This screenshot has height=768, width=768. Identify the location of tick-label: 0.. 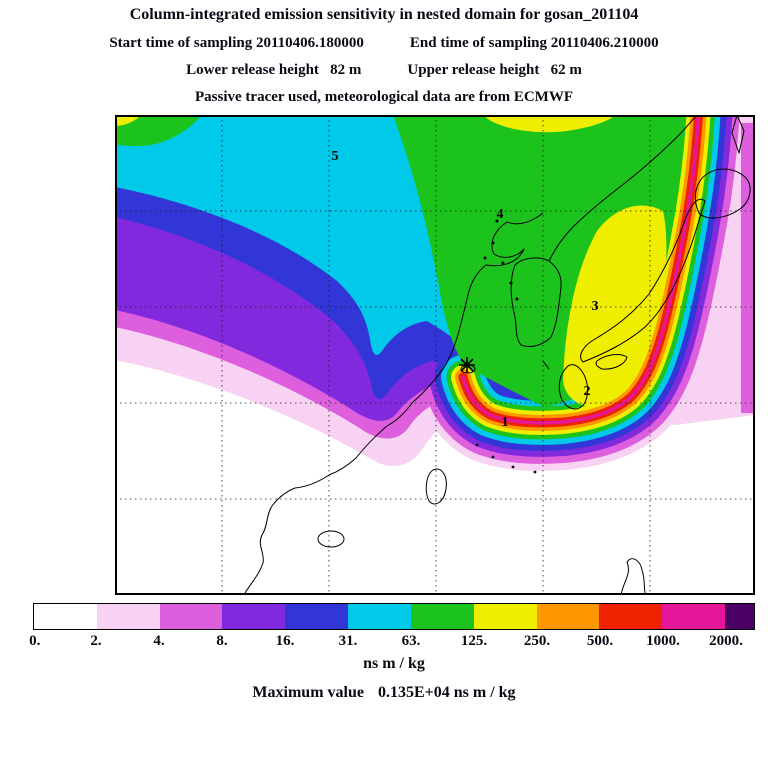
(35, 641).